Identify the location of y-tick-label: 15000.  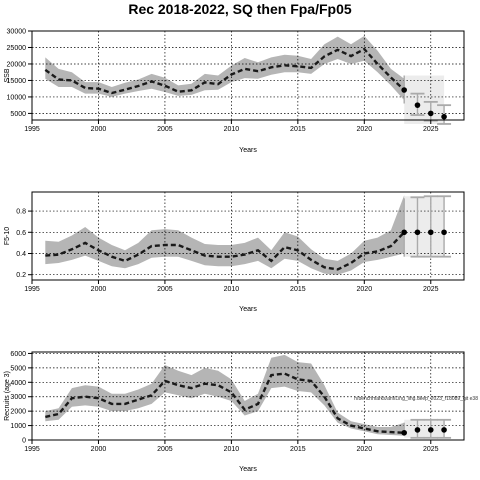
(17, 81).